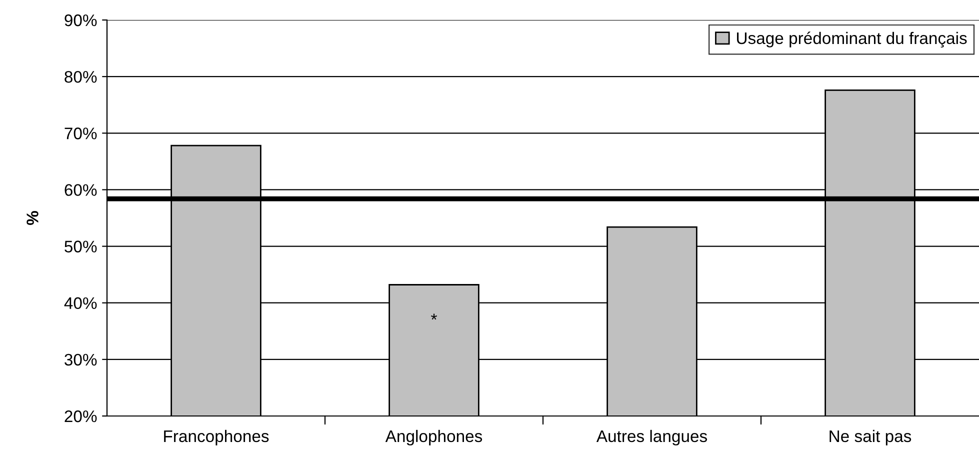 Image resolution: width=979 pixels, height=460 pixels. What do you see at coordinates (80, 360) in the screenshot?
I see `y-tick-label: 30%` at bounding box center [80, 360].